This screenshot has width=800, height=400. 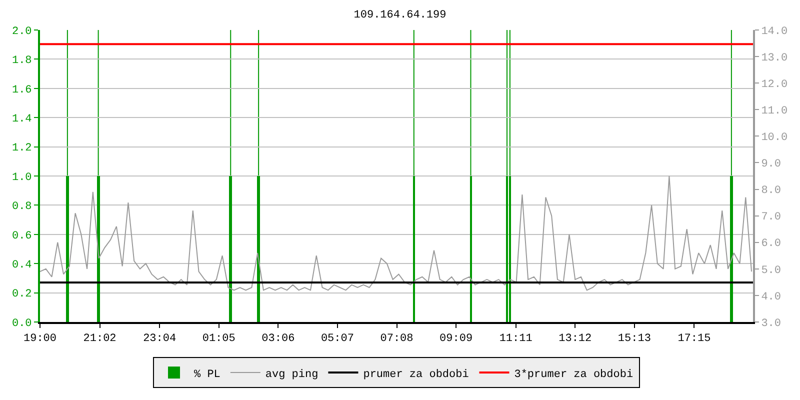 What do you see at coordinates (774, 111) in the screenshot?
I see `y2-tick-label: 11.0` at bounding box center [774, 111].